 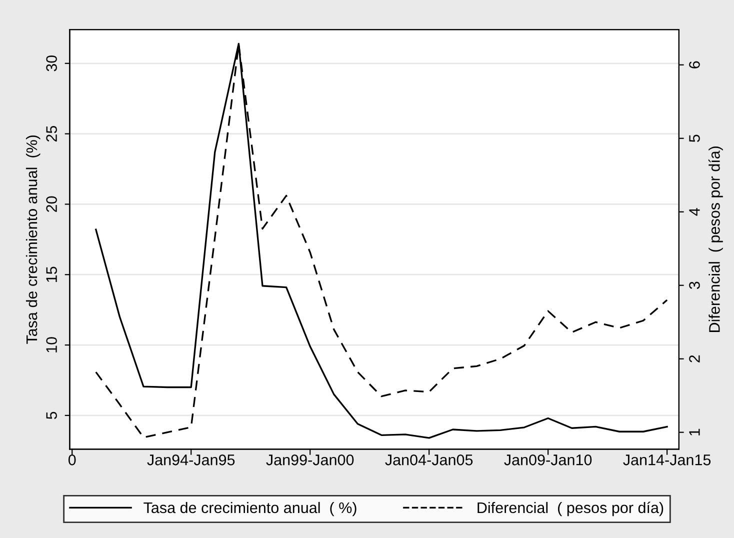 What do you see at coordinates (51, 416) in the screenshot?
I see `y-tick-label: 5` at bounding box center [51, 416].